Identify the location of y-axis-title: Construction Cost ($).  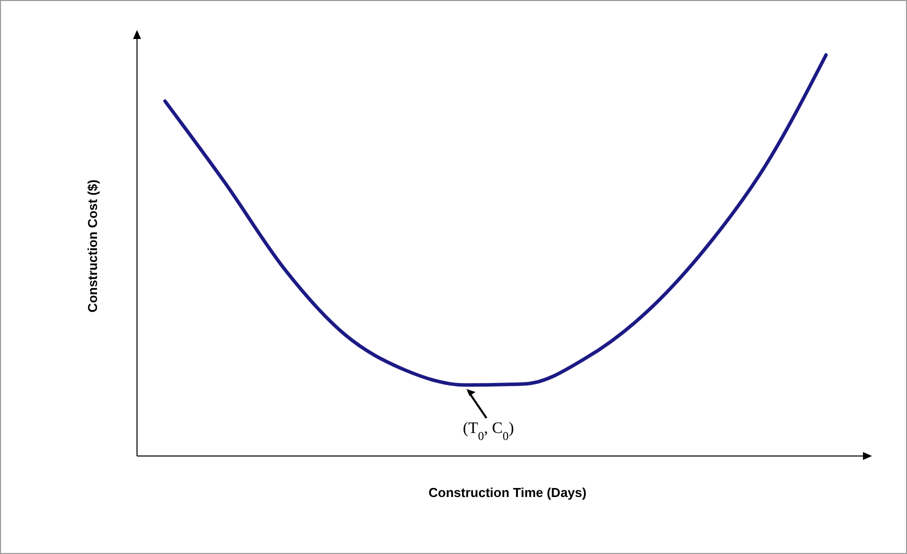
(92, 246).